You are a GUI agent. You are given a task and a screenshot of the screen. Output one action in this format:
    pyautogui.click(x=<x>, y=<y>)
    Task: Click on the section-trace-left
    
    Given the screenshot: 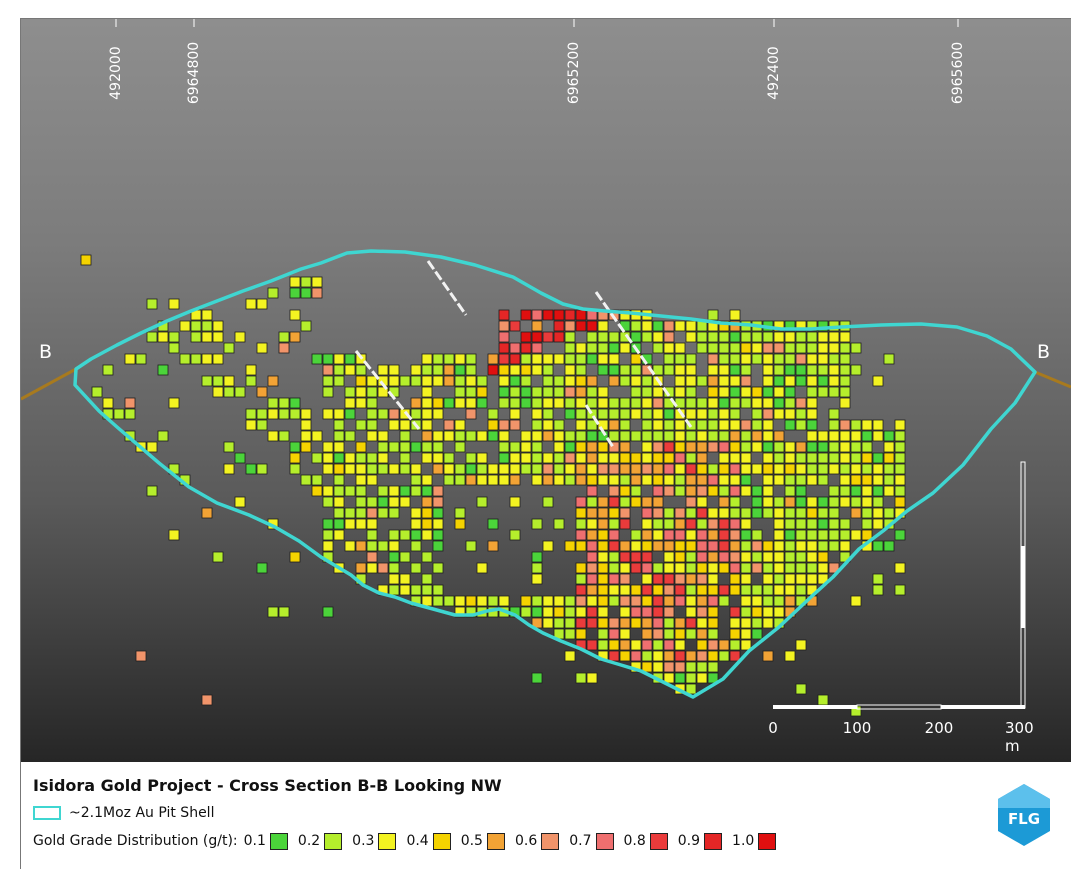 What is the action you would take?
    pyautogui.click(x=49, y=384)
    